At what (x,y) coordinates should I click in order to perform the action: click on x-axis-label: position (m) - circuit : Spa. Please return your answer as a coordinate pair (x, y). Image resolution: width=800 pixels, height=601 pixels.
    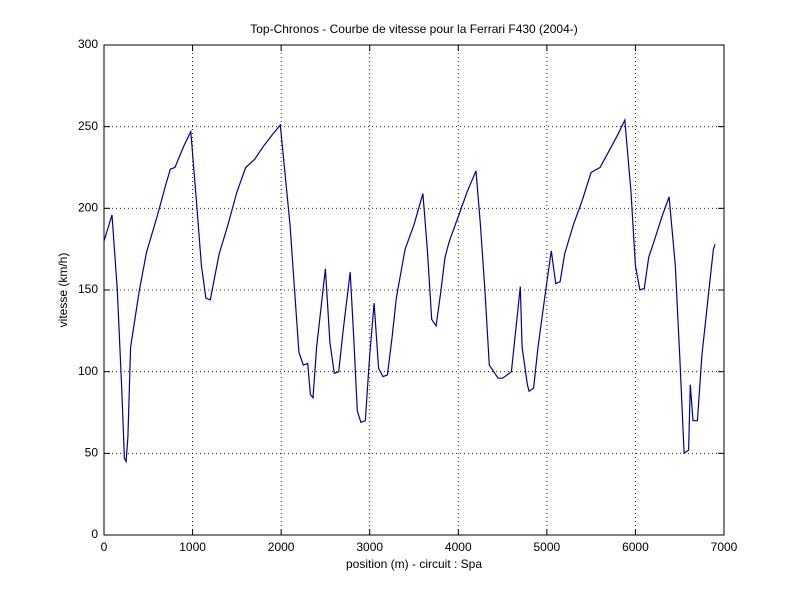
    Looking at the image, I should click on (414, 564).